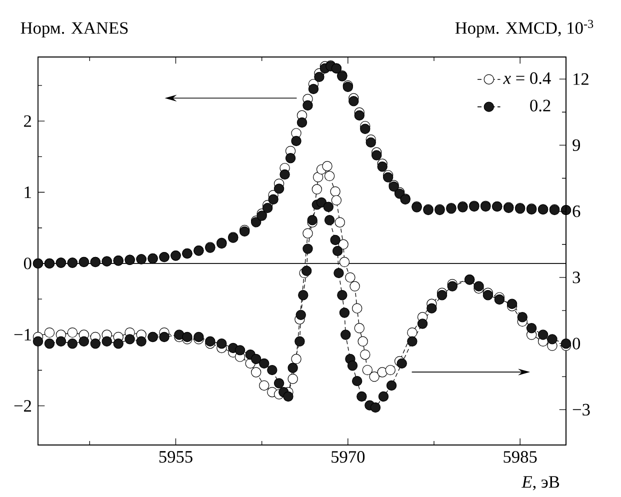 The height and width of the screenshot is (497, 621). Describe the element at coordinates (576, 145) in the screenshot. I see `y2-tick-label: 9` at that location.